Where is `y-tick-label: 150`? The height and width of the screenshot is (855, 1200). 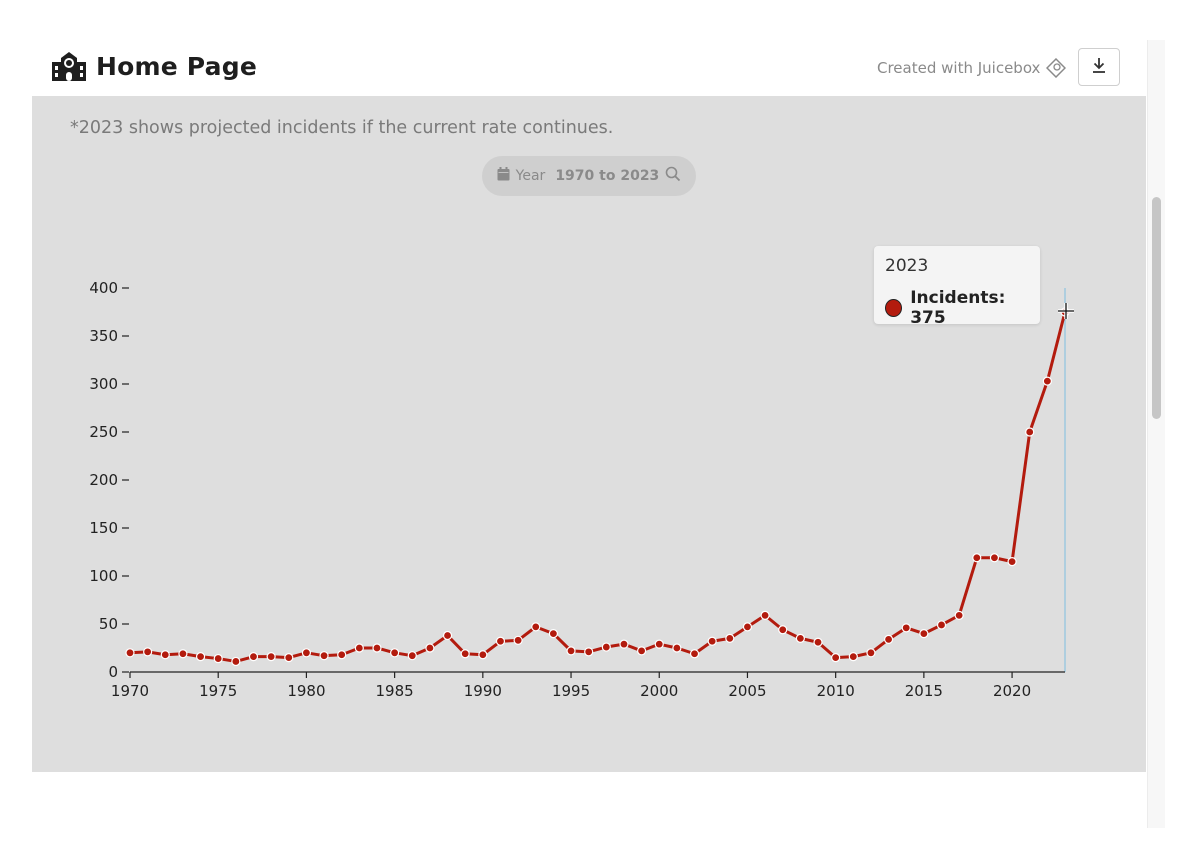 y-tick-label: 150 is located at coordinates (103, 528).